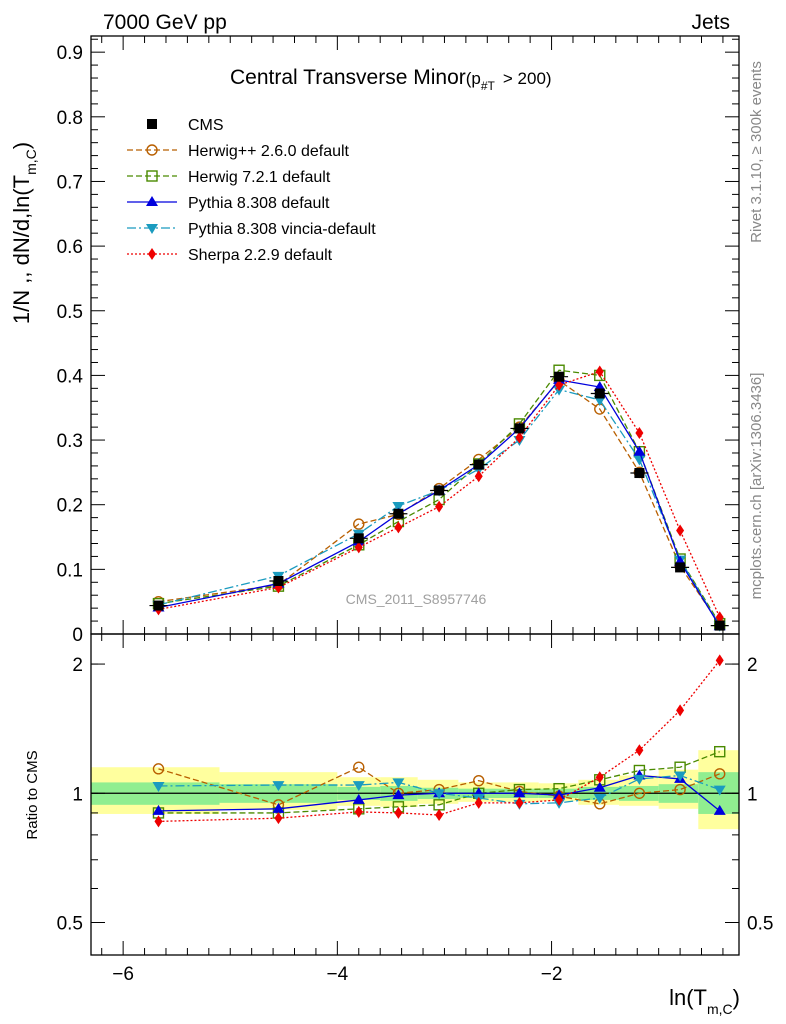 The width and height of the screenshot is (786, 1024). Describe the element at coordinates (70, 923) in the screenshot. I see `ratio-y-tick-label: 0.5` at that location.